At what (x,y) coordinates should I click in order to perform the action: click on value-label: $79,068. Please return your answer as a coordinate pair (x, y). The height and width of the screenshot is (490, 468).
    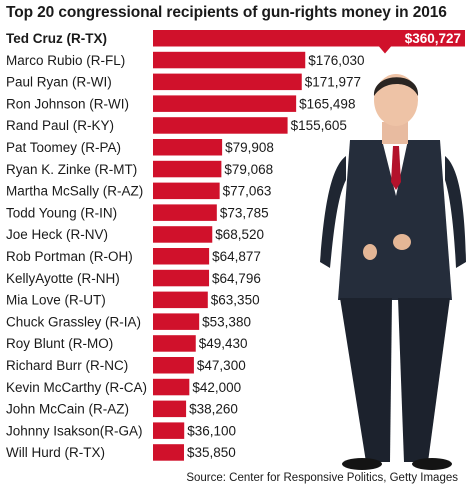
    Looking at the image, I should click on (248, 169).